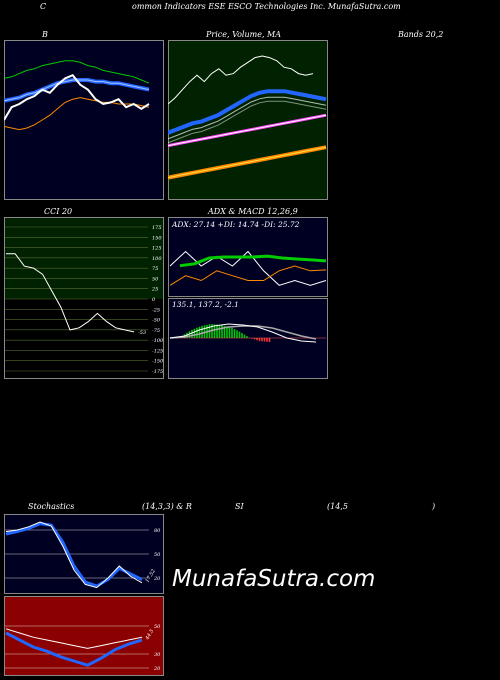  What do you see at coordinates (74, 638) in the screenshot?
I see `rsi-white-line` at bounding box center [74, 638].